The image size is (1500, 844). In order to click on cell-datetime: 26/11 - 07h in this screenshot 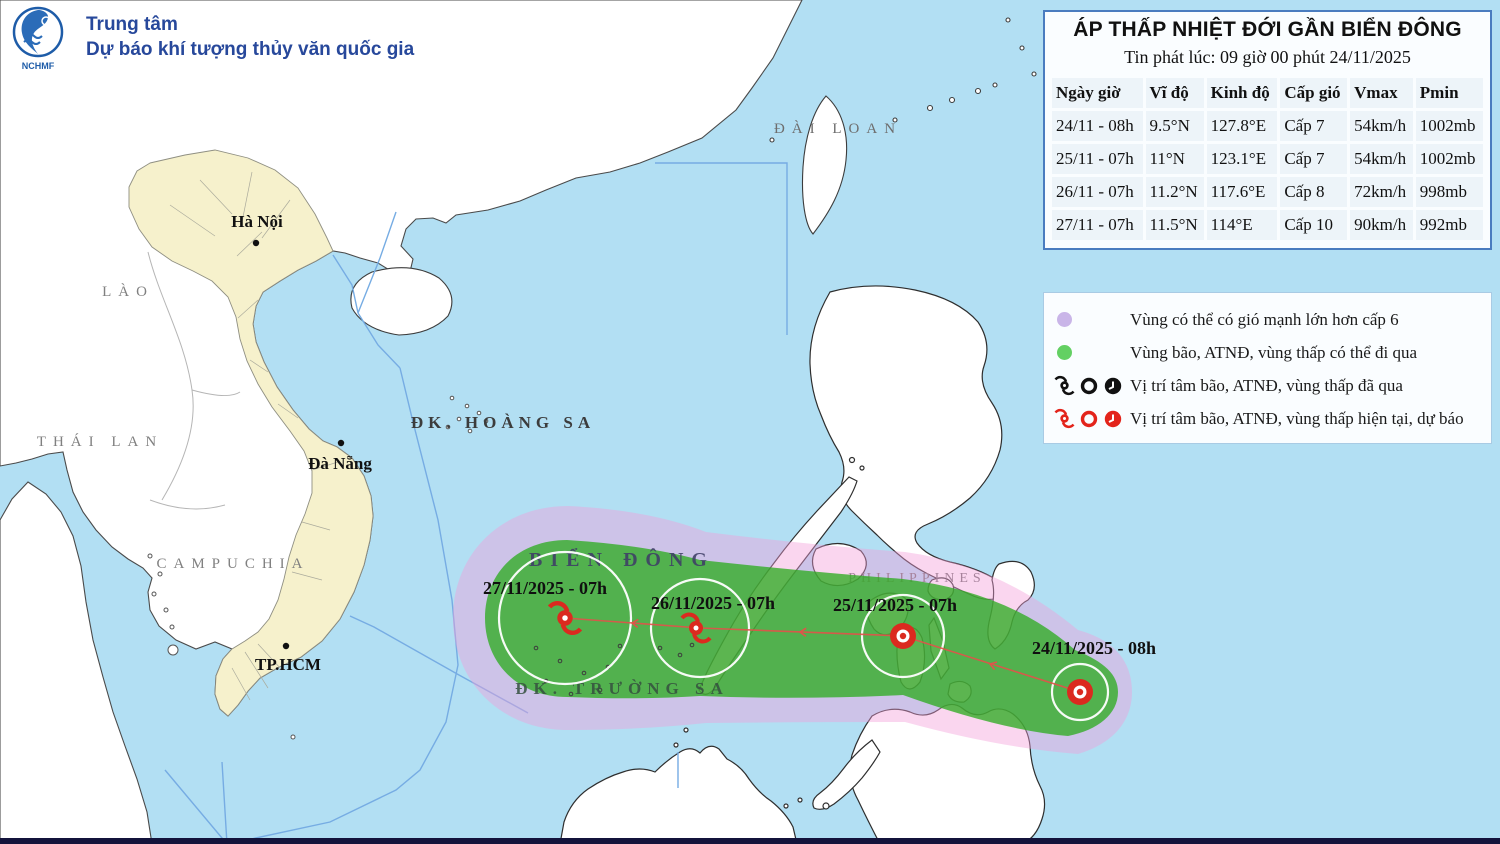, I will do `click(1097, 192)`.